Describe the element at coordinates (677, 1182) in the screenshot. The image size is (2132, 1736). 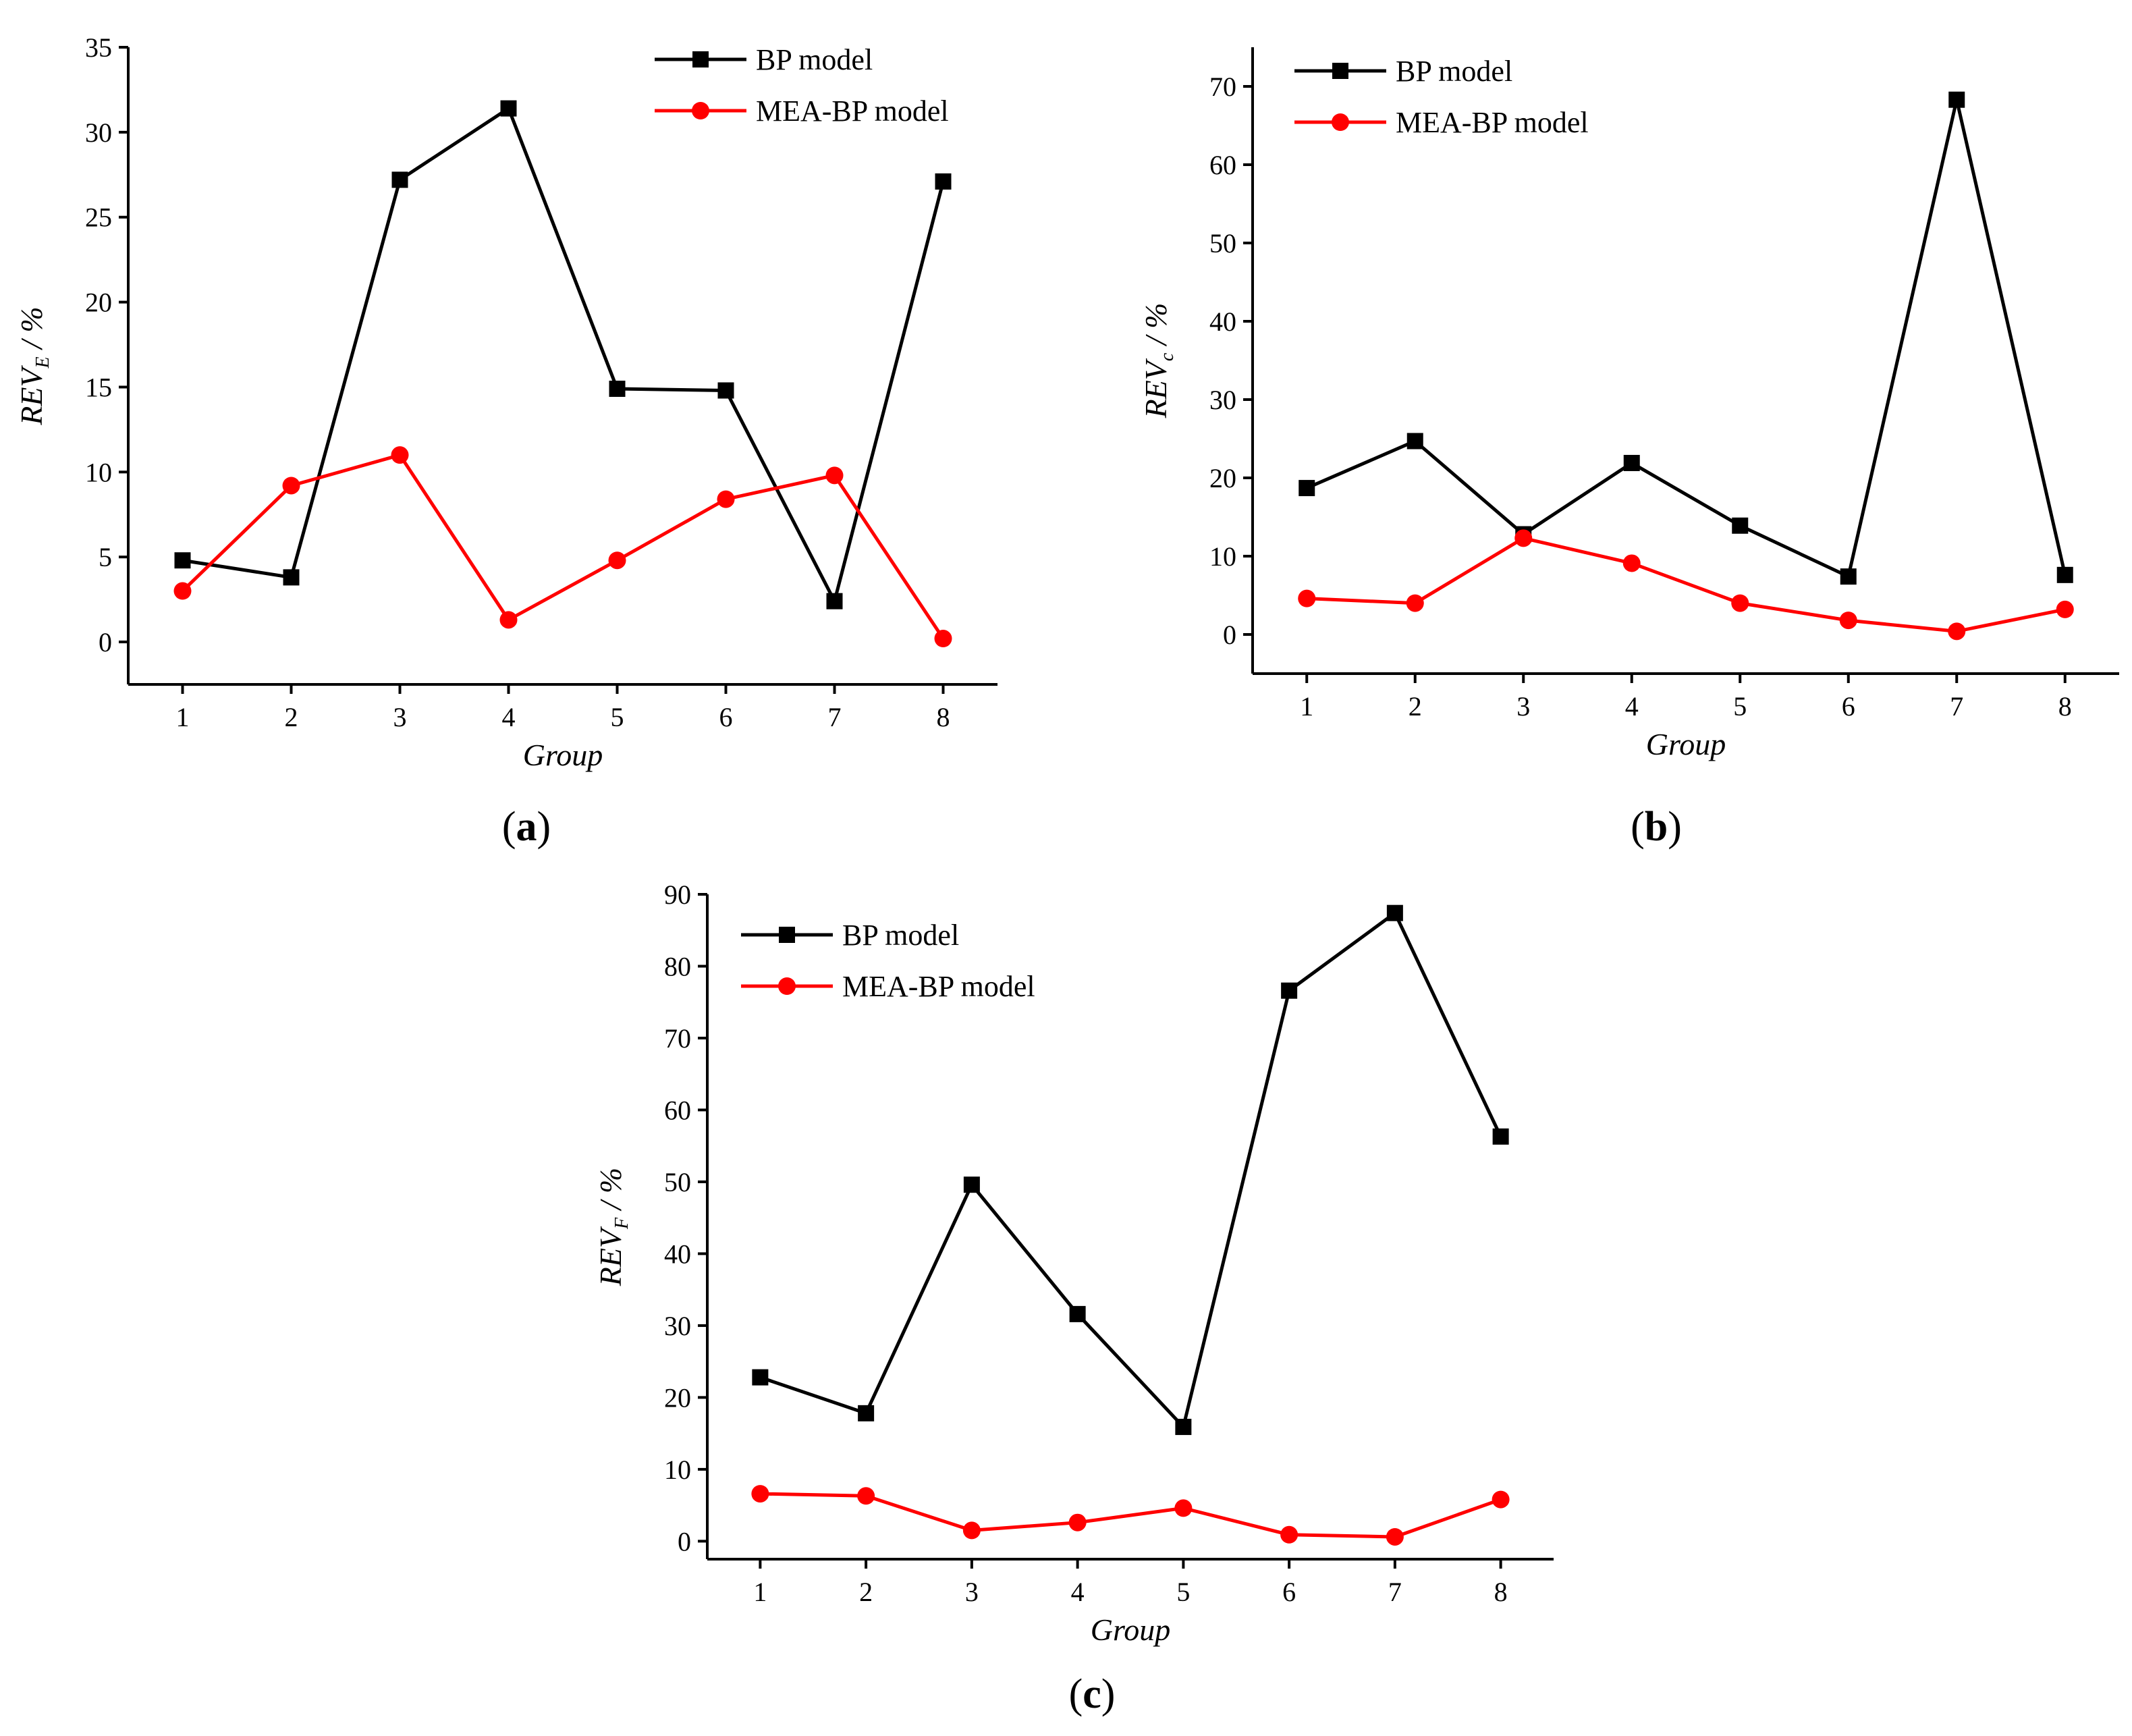
I see `y-tick-label: 50` at that location.